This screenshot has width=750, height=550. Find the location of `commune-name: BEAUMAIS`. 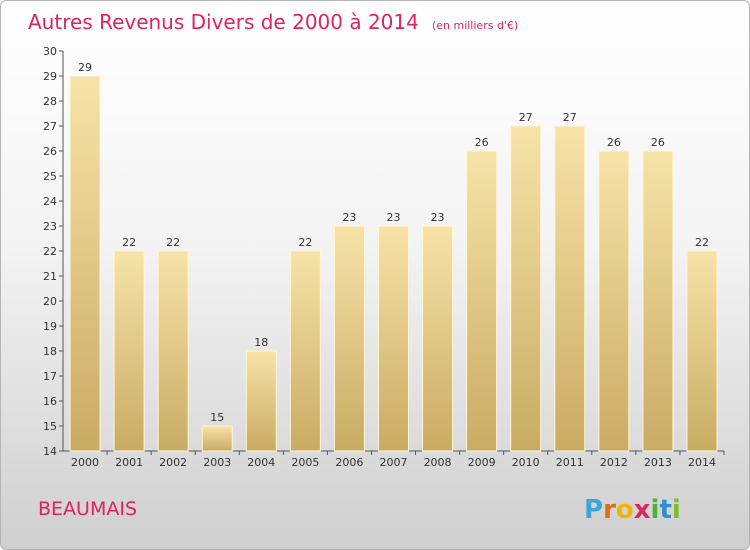

commune-name: BEAUMAIS is located at coordinates (87, 509).